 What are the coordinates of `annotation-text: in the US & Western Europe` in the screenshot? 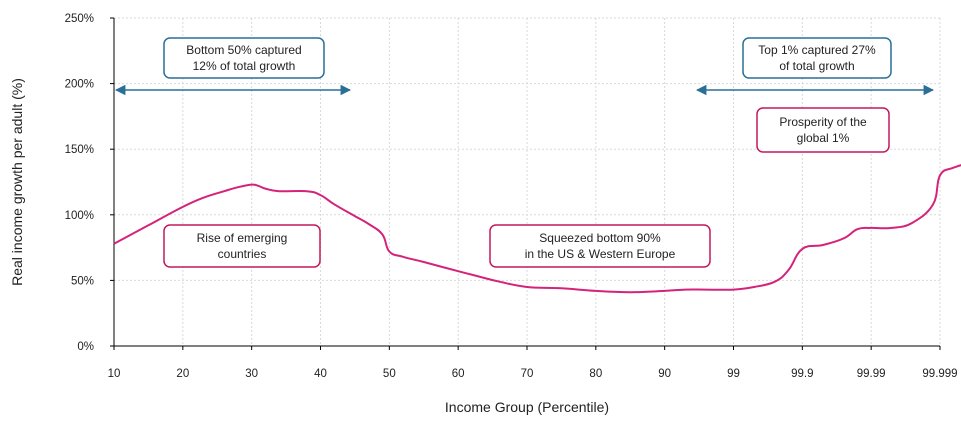 It's located at (600, 254).